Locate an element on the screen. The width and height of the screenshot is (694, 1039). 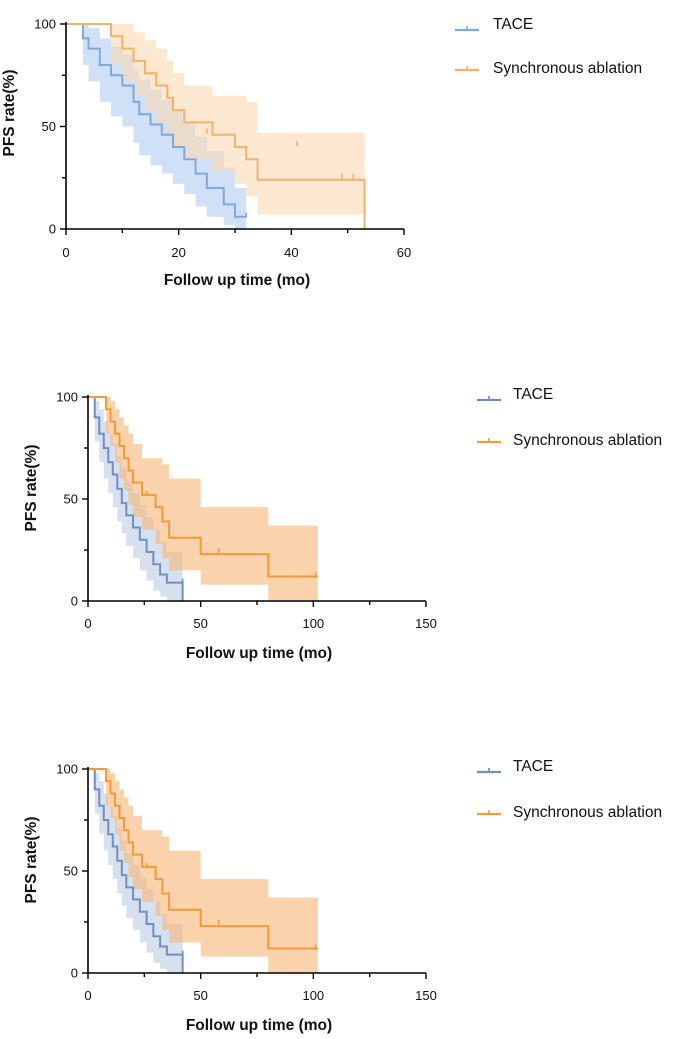
chart3-x-tick-label: 0 is located at coordinates (87, 995).